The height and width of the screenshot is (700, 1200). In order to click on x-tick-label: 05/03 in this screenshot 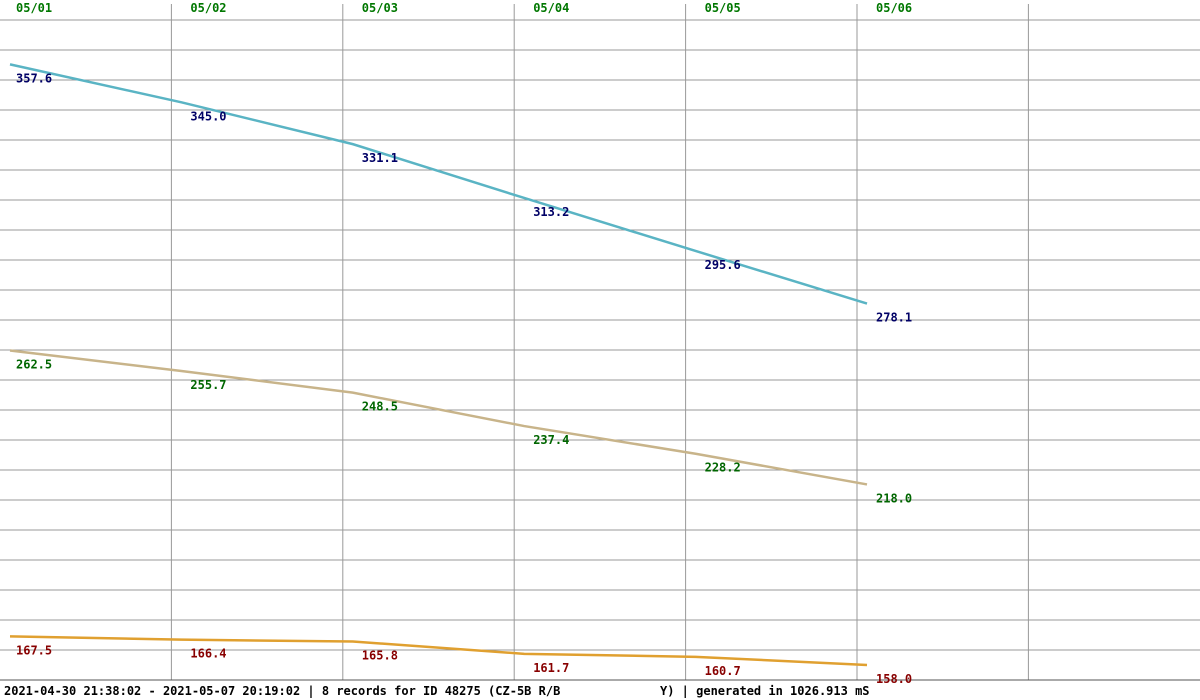, I will do `click(380, 8)`.